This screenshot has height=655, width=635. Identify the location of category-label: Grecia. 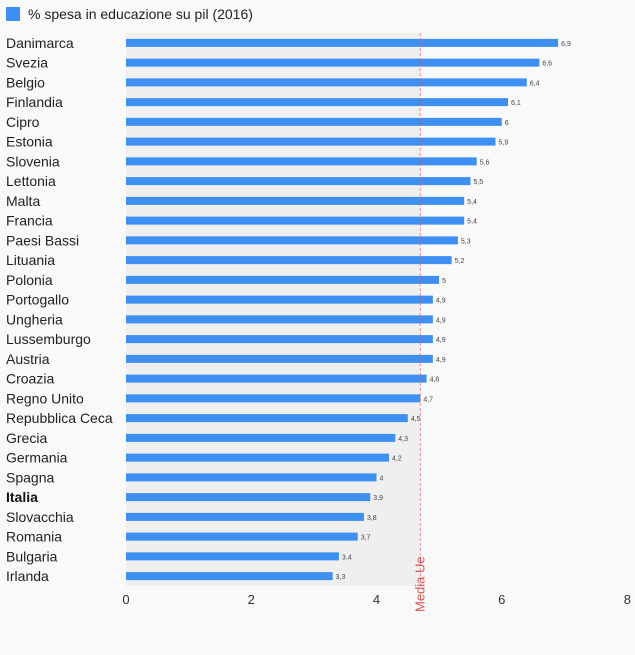
(26, 438).